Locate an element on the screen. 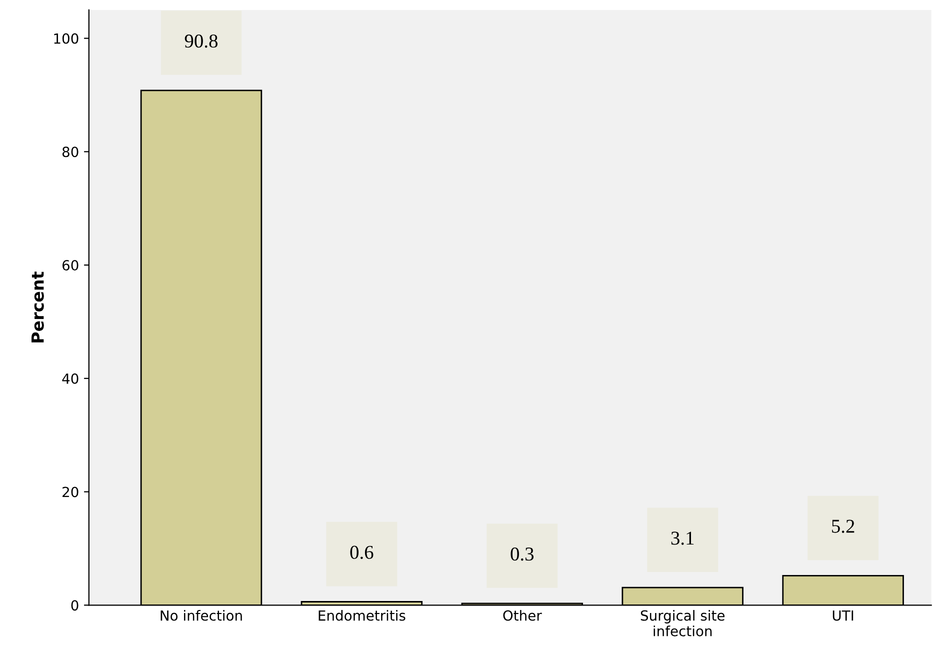  data-label: 0.6 is located at coordinates (362, 552).